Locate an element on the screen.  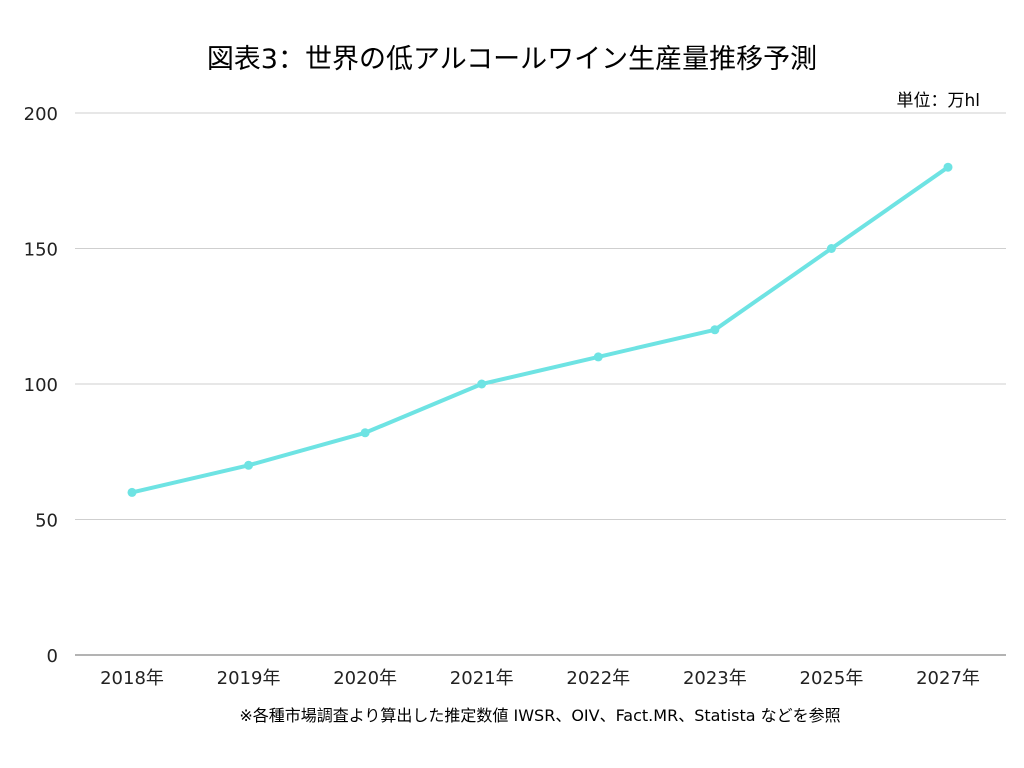
x-tick-label: 2020年 is located at coordinates (365, 678).